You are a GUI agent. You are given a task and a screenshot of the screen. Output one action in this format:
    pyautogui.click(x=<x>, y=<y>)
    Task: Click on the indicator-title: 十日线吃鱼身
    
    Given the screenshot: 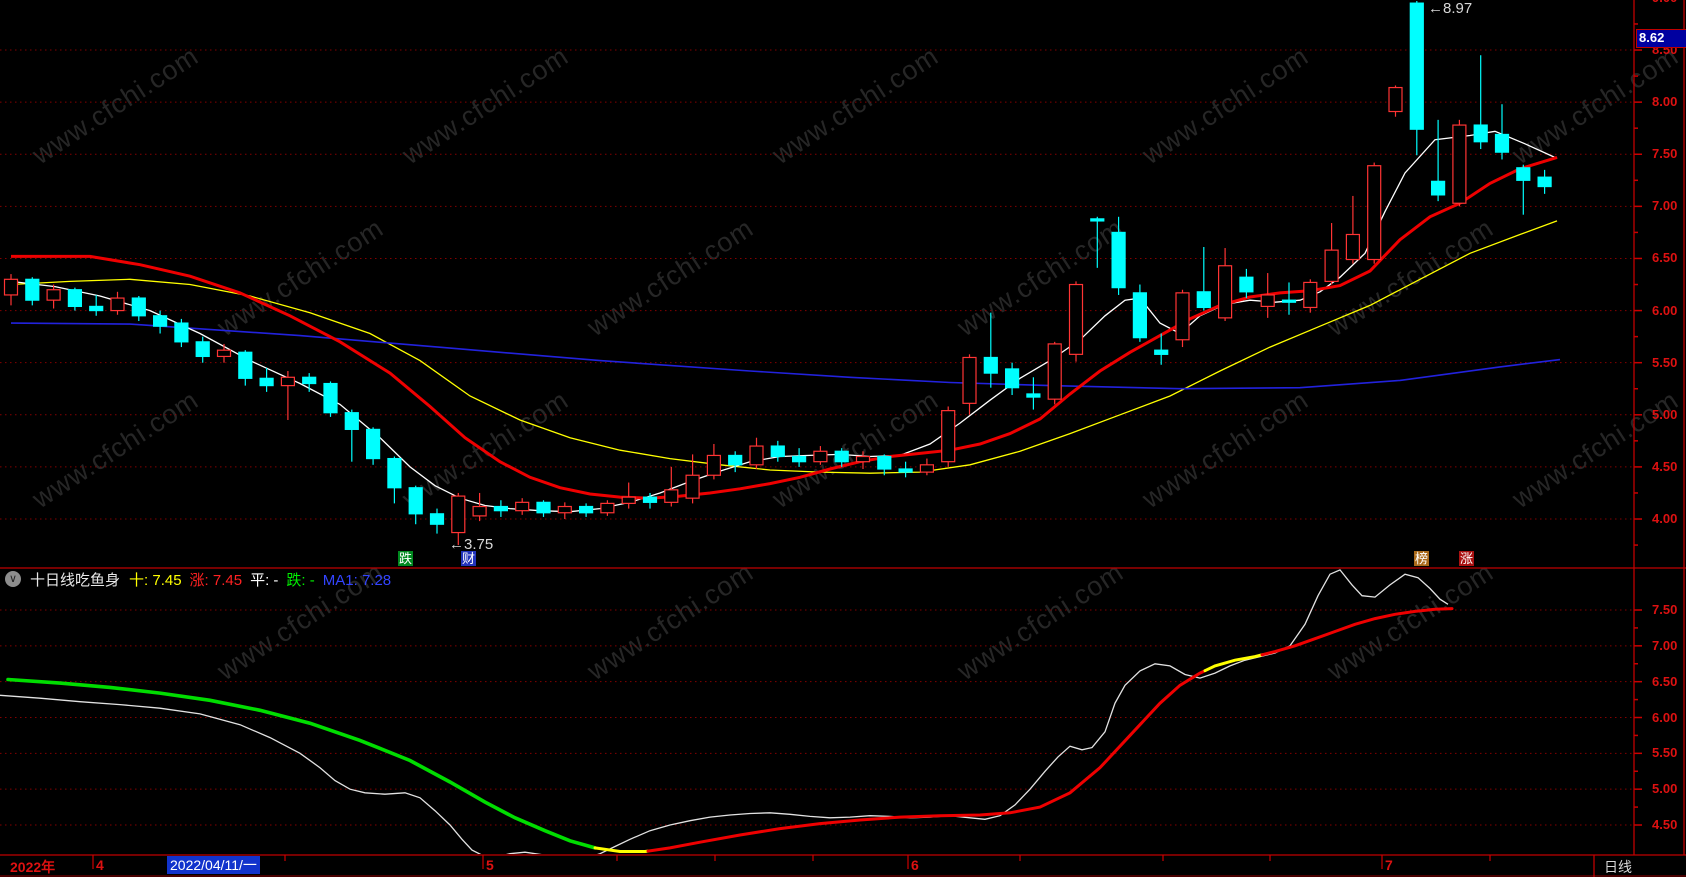 What is the action you would take?
    pyautogui.click(x=75, y=580)
    